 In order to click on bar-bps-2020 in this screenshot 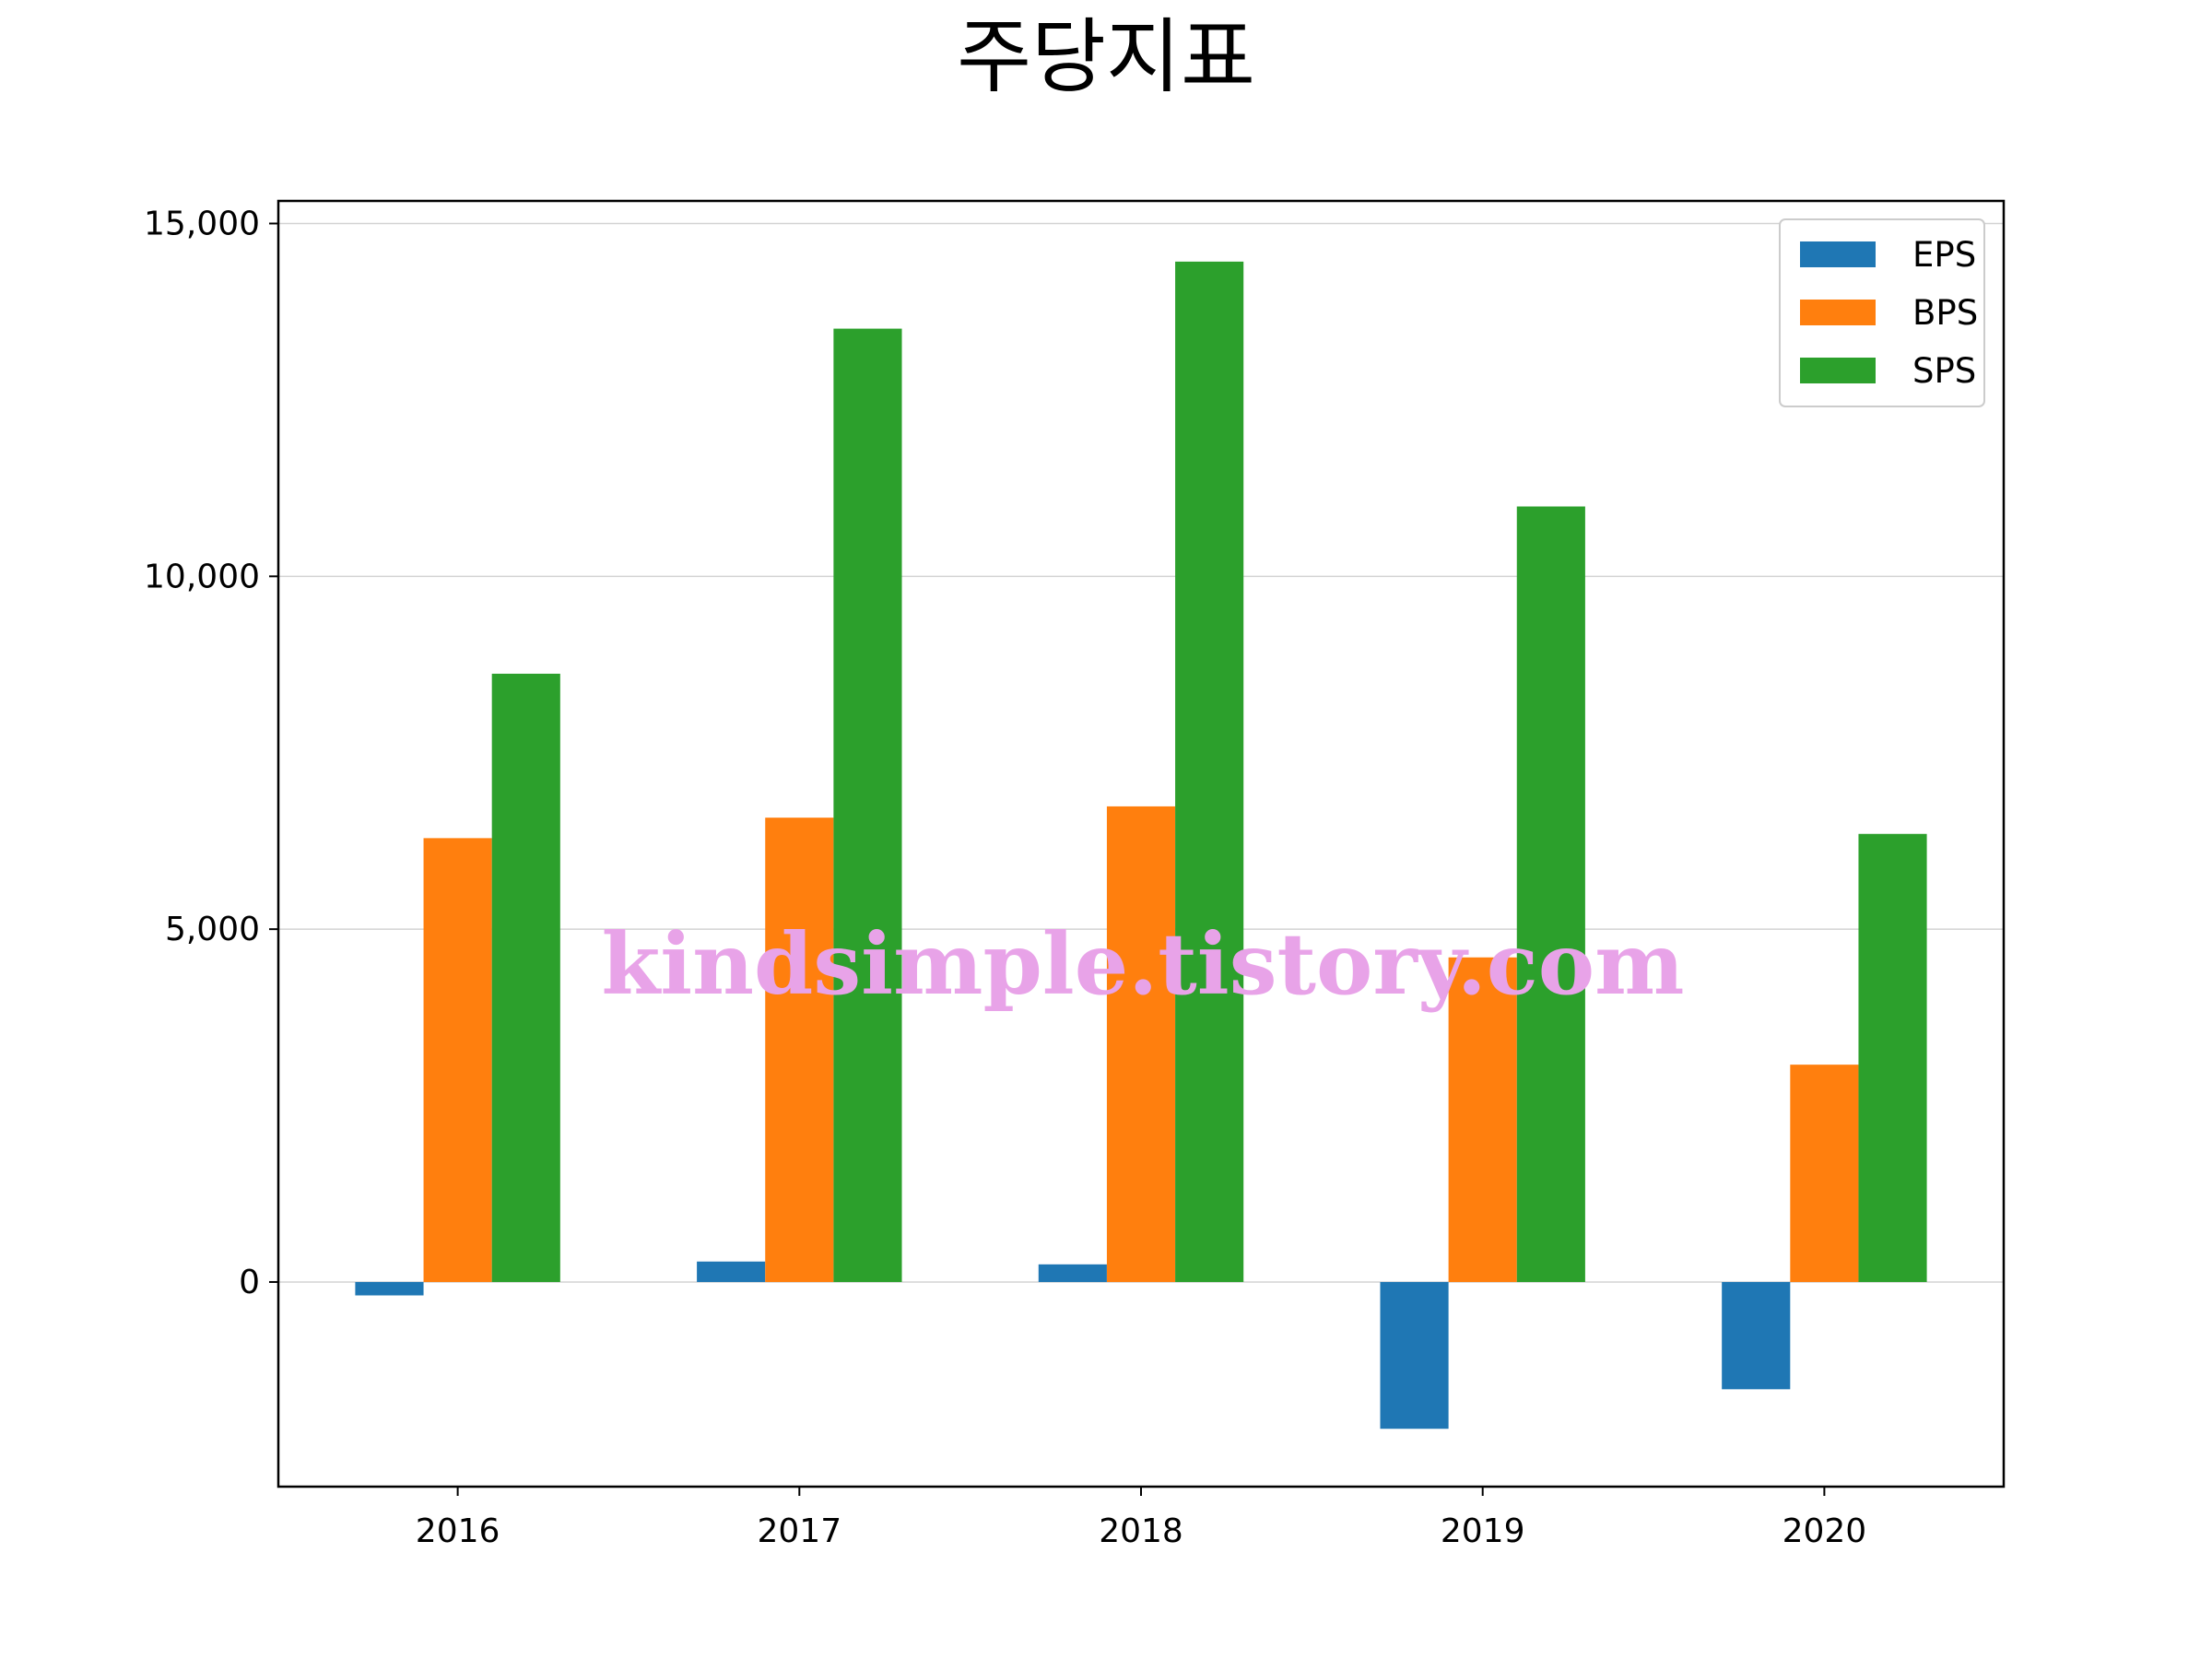, I will do `click(1824, 1173)`.